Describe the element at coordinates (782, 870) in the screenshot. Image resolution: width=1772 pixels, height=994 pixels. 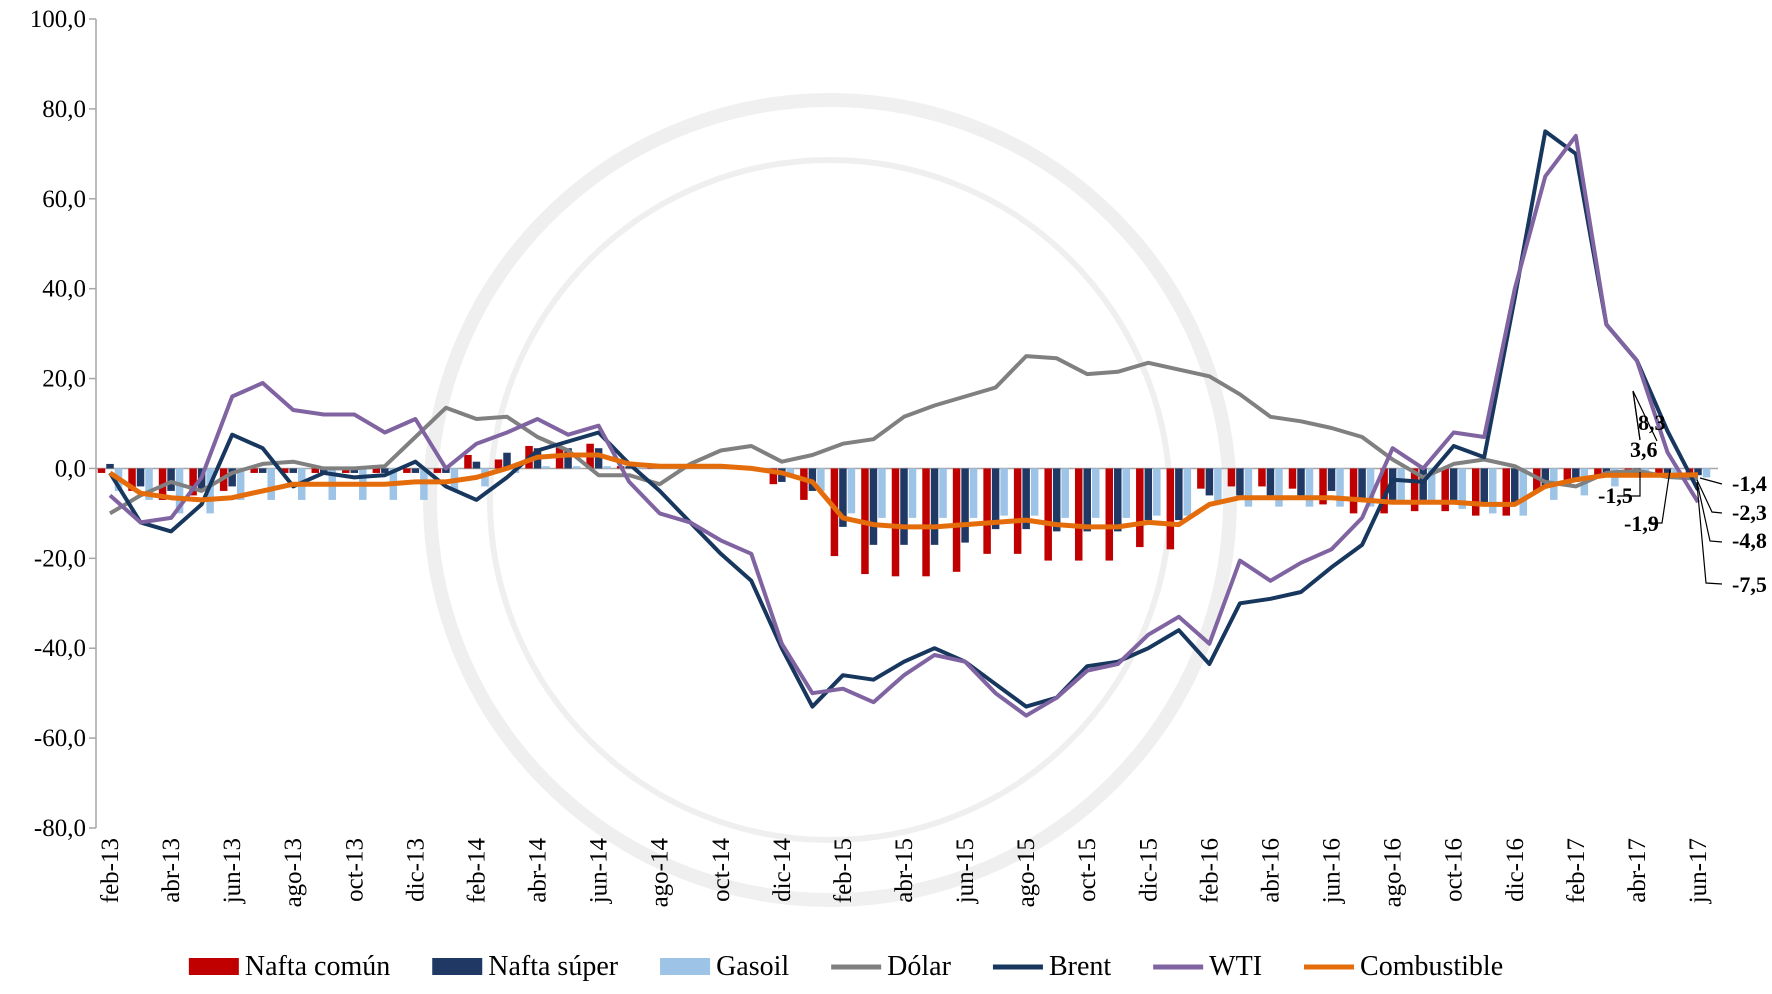
I see `x-tick-label: dic-14` at that location.